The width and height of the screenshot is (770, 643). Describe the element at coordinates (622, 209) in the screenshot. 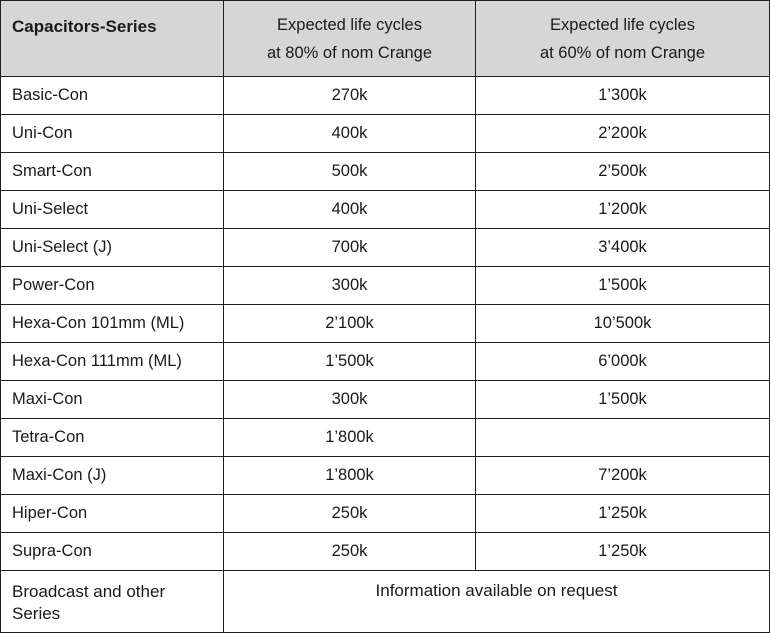

I see `life-60: 1’200k` at that location.